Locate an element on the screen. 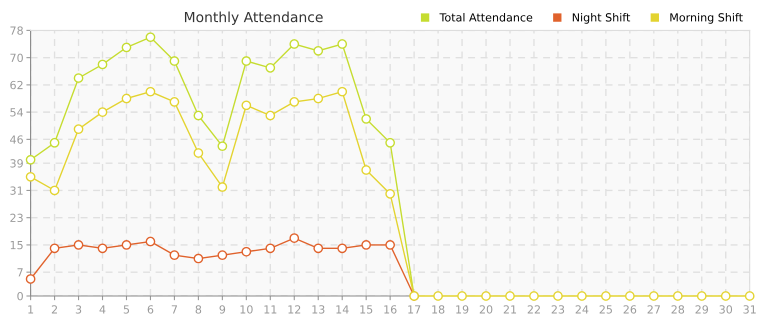 This screenshot has height=320, width=765. y-tick-label: 70 is located at coordinates (16, 58).